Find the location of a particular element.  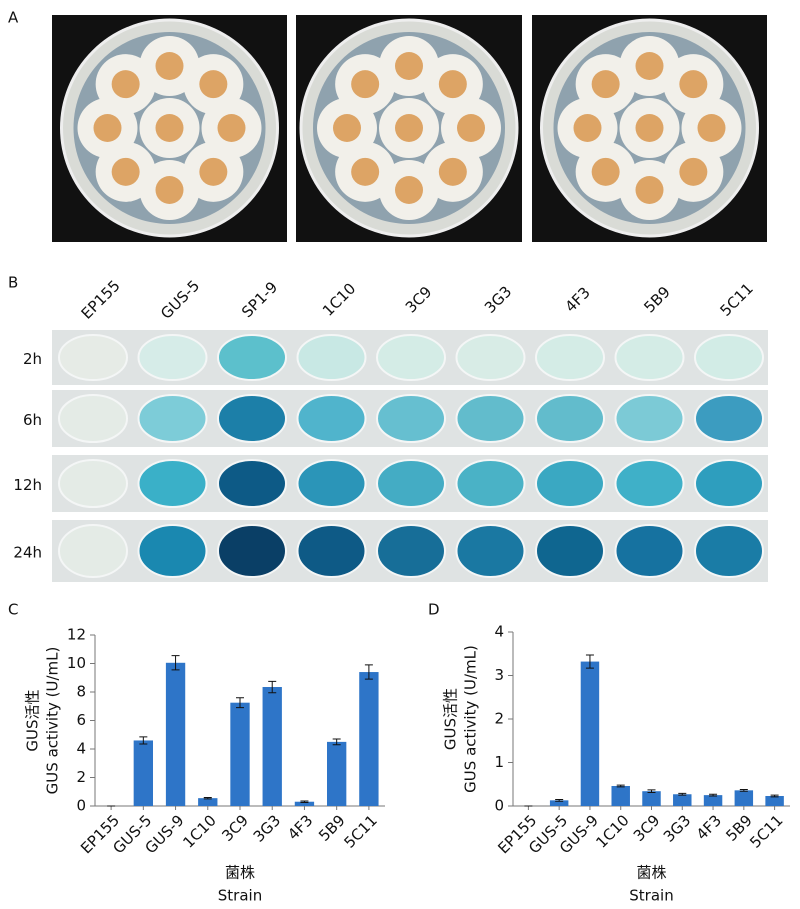

x-axis-label: 菌株 is located at coordinates (651, 873).